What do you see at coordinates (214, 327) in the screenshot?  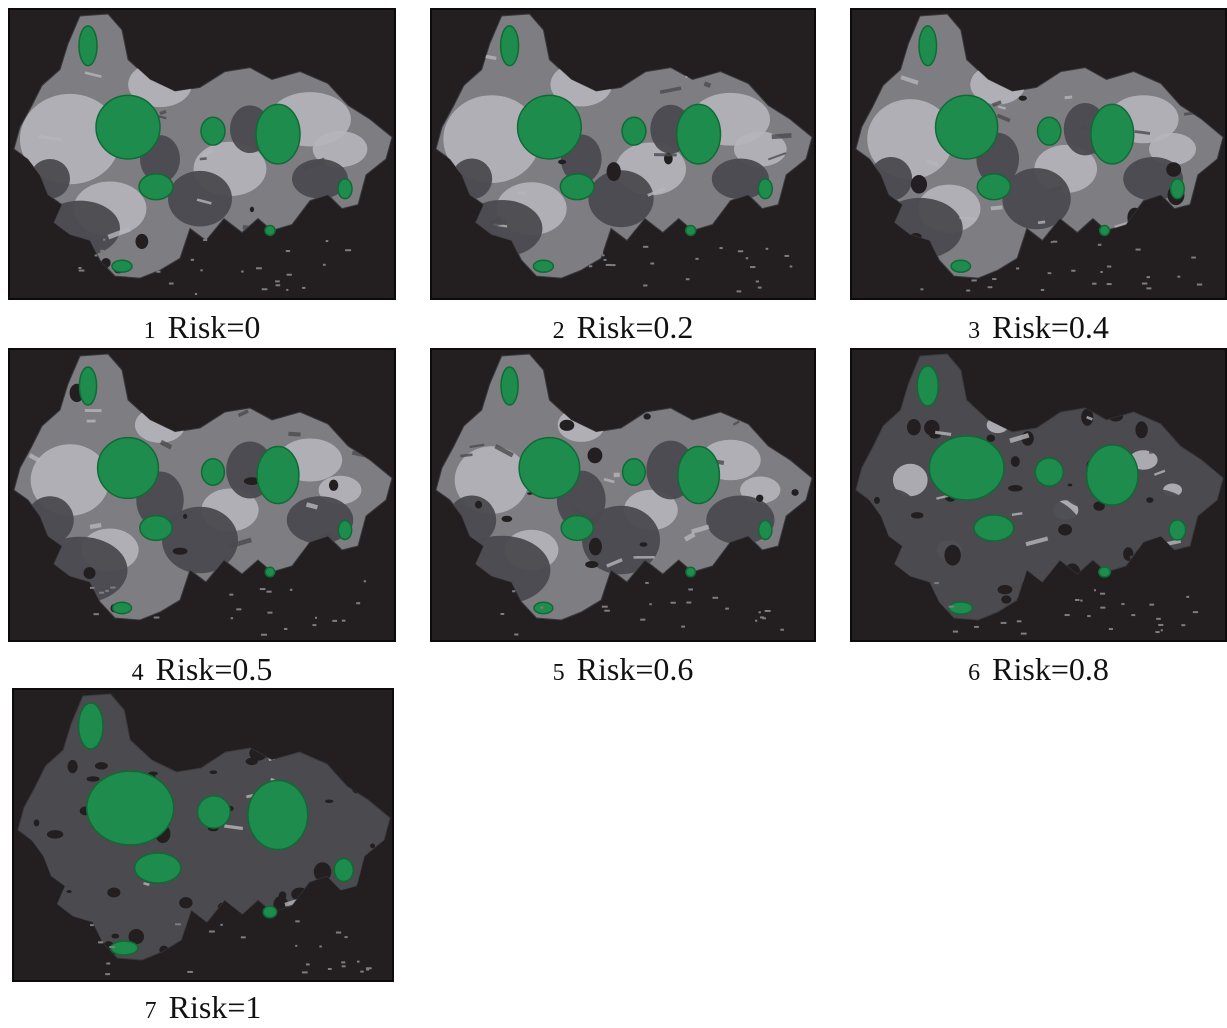 I see `panel-label-1: Risk=0` at bounding box center [214, 327].